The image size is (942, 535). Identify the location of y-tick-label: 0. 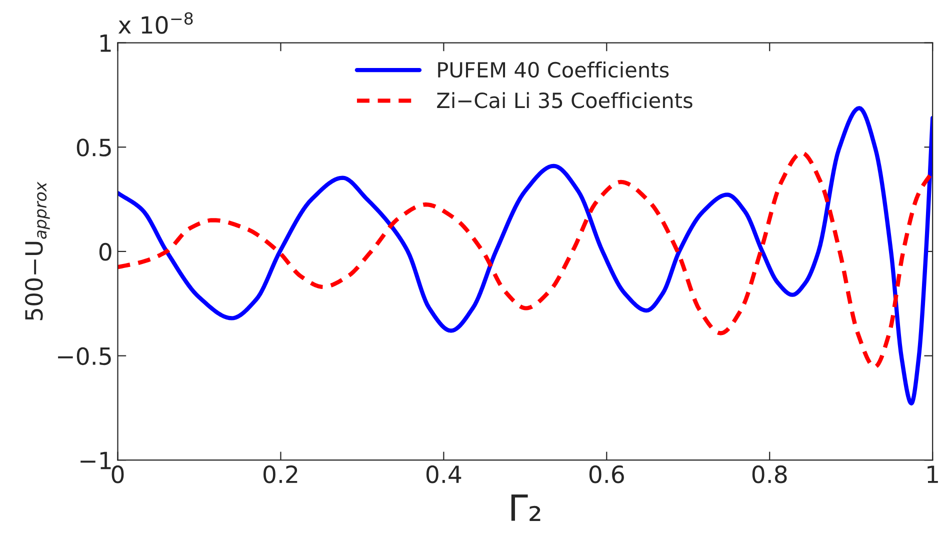
(105, 251).